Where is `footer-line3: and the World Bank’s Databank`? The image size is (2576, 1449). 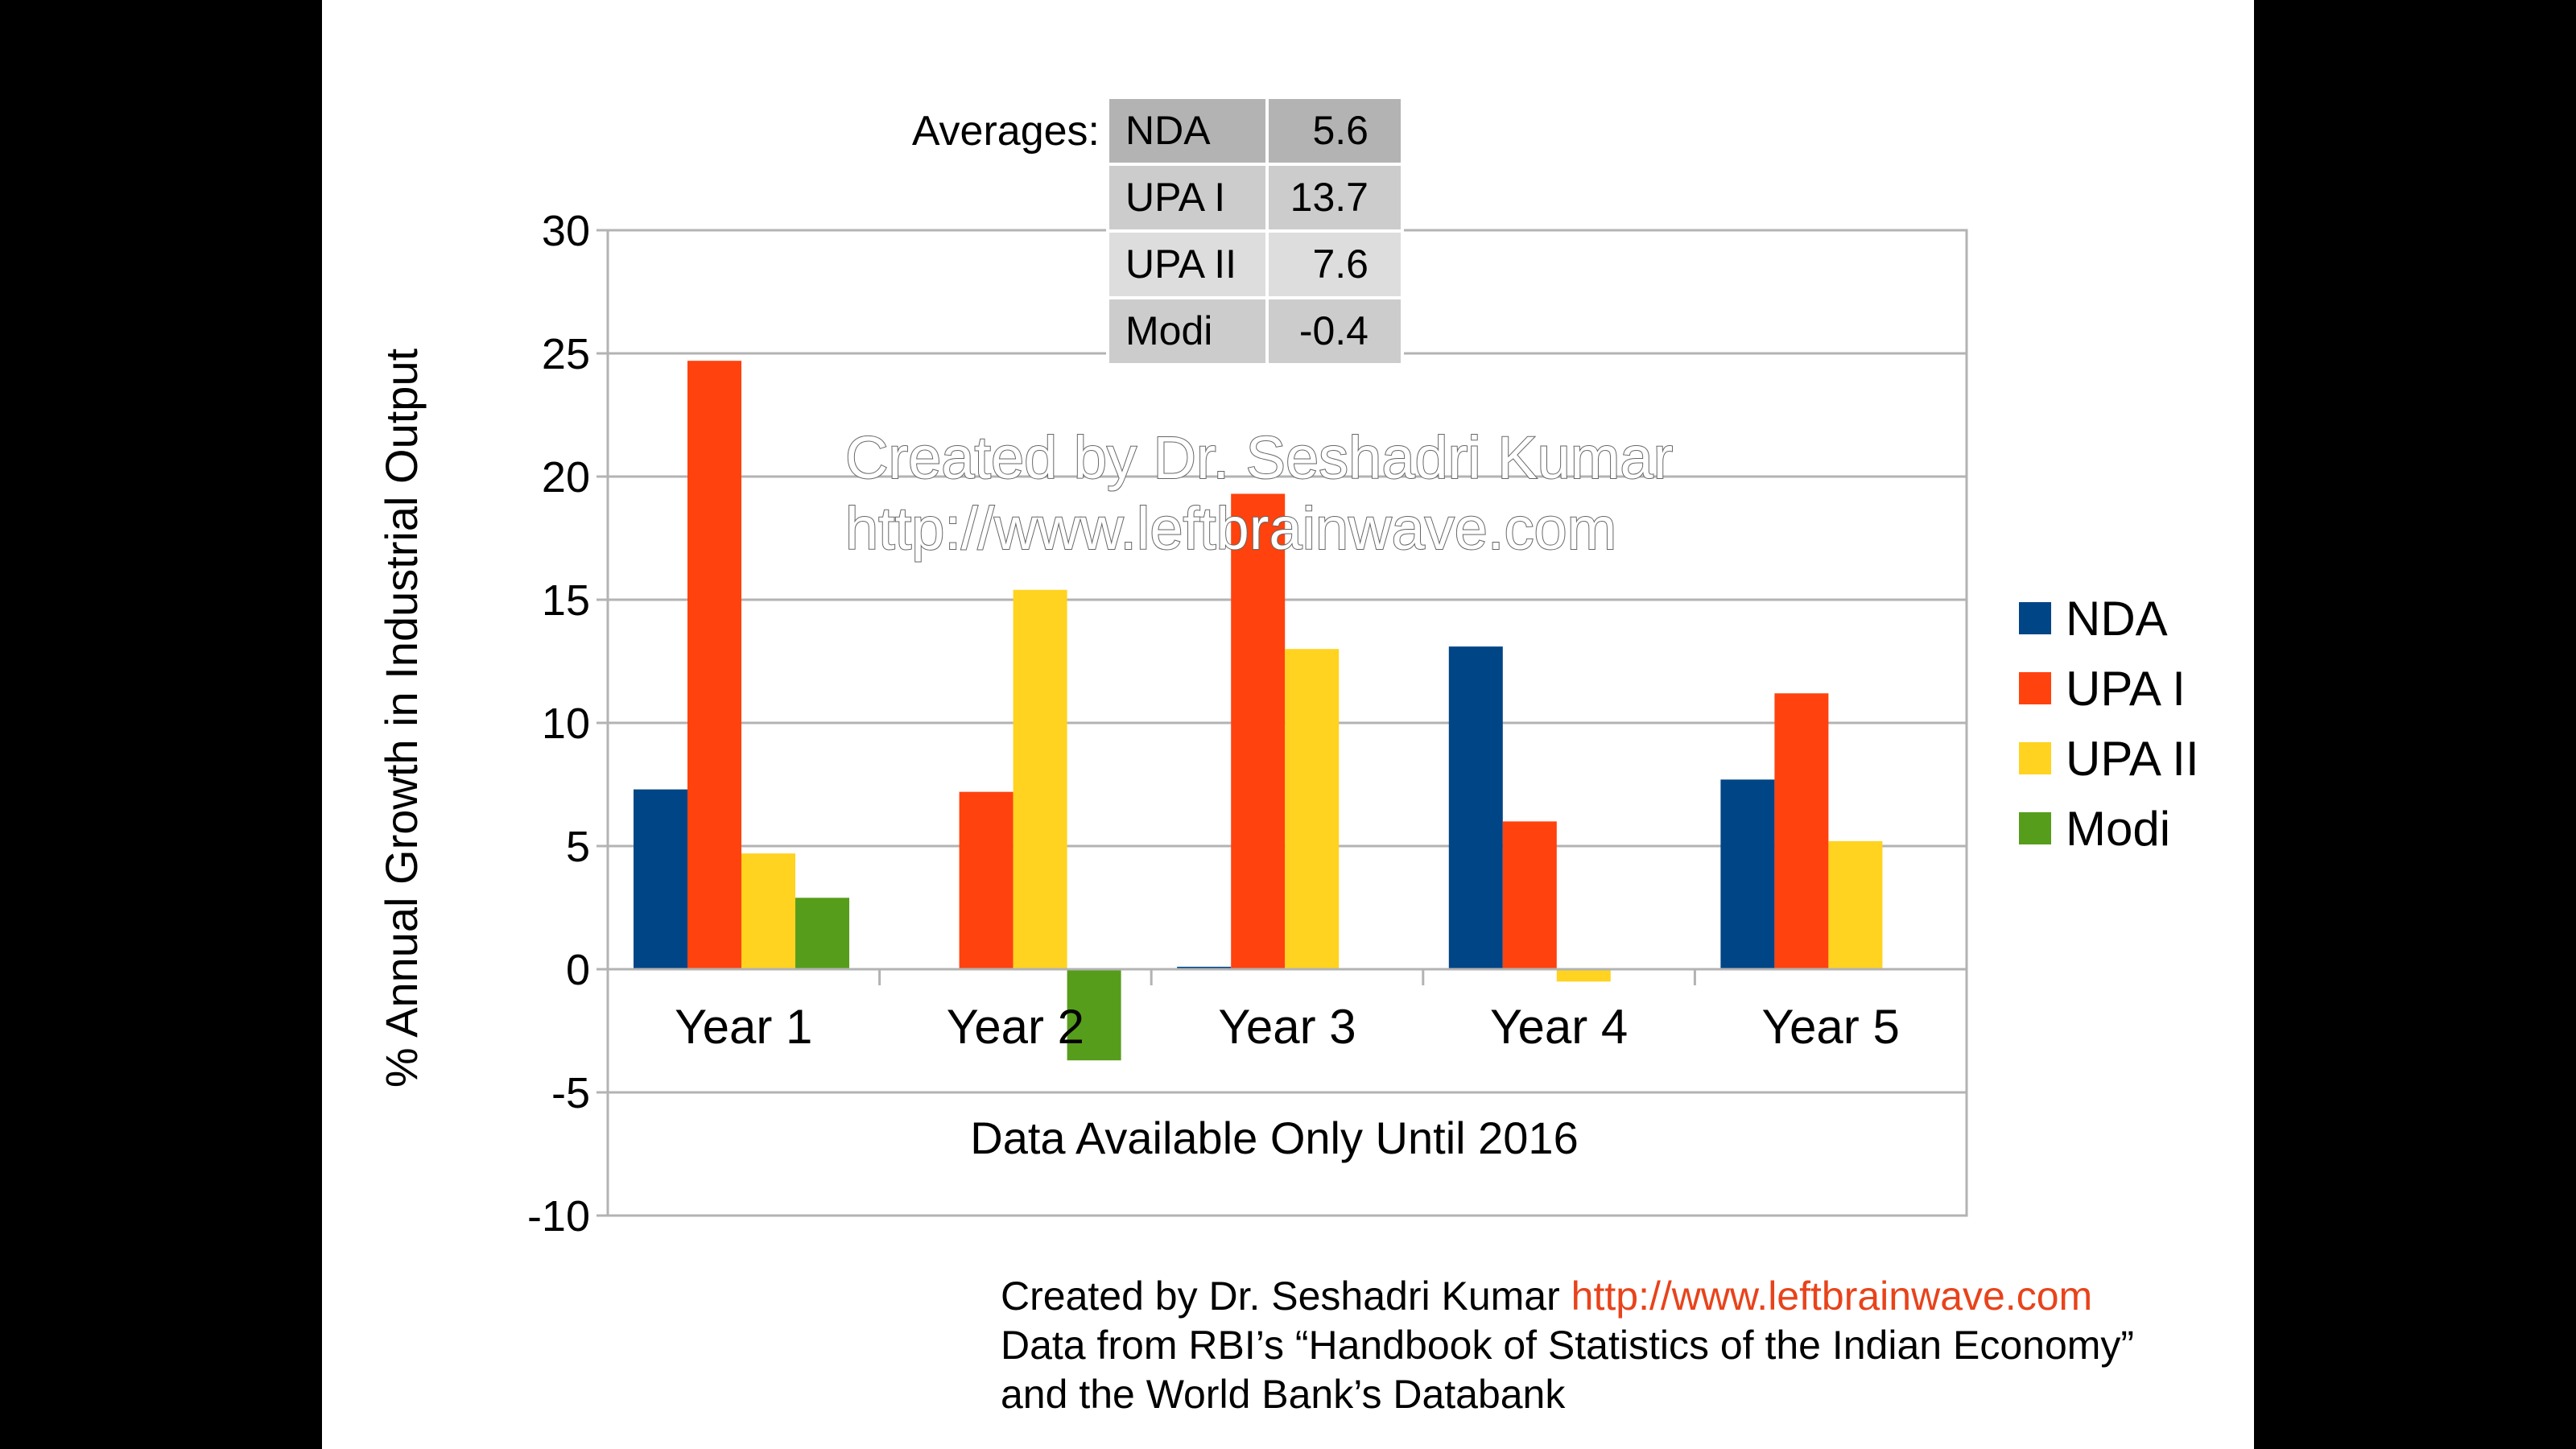
footer-line3: and the World Bank’s Databank is located at coordinates (1283, 1394).